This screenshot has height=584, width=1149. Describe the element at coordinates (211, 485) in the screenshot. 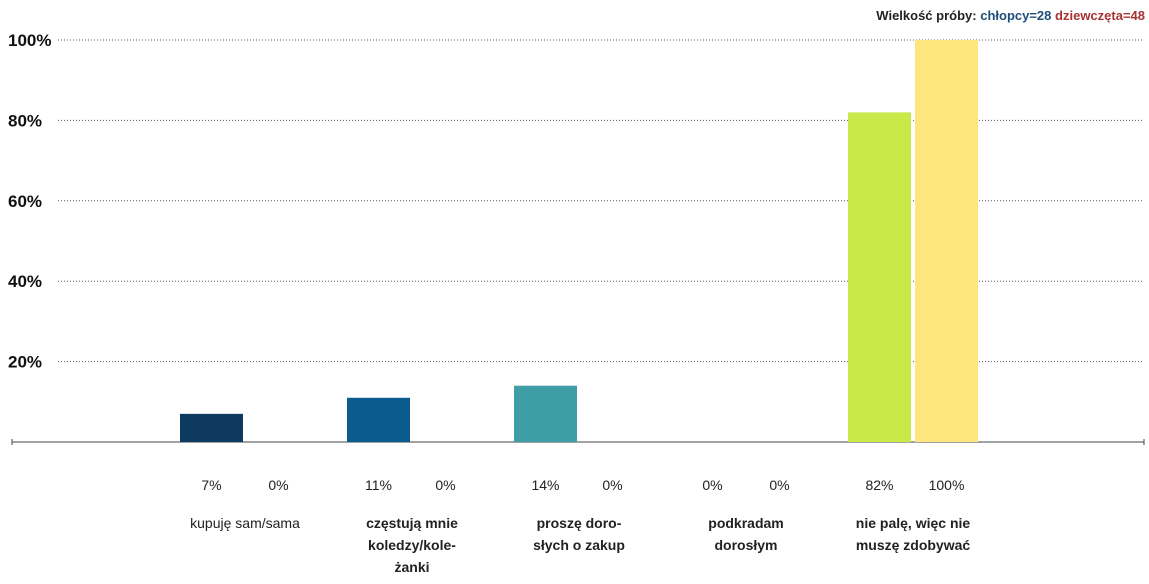

I see `value-label: 7%` at that location.